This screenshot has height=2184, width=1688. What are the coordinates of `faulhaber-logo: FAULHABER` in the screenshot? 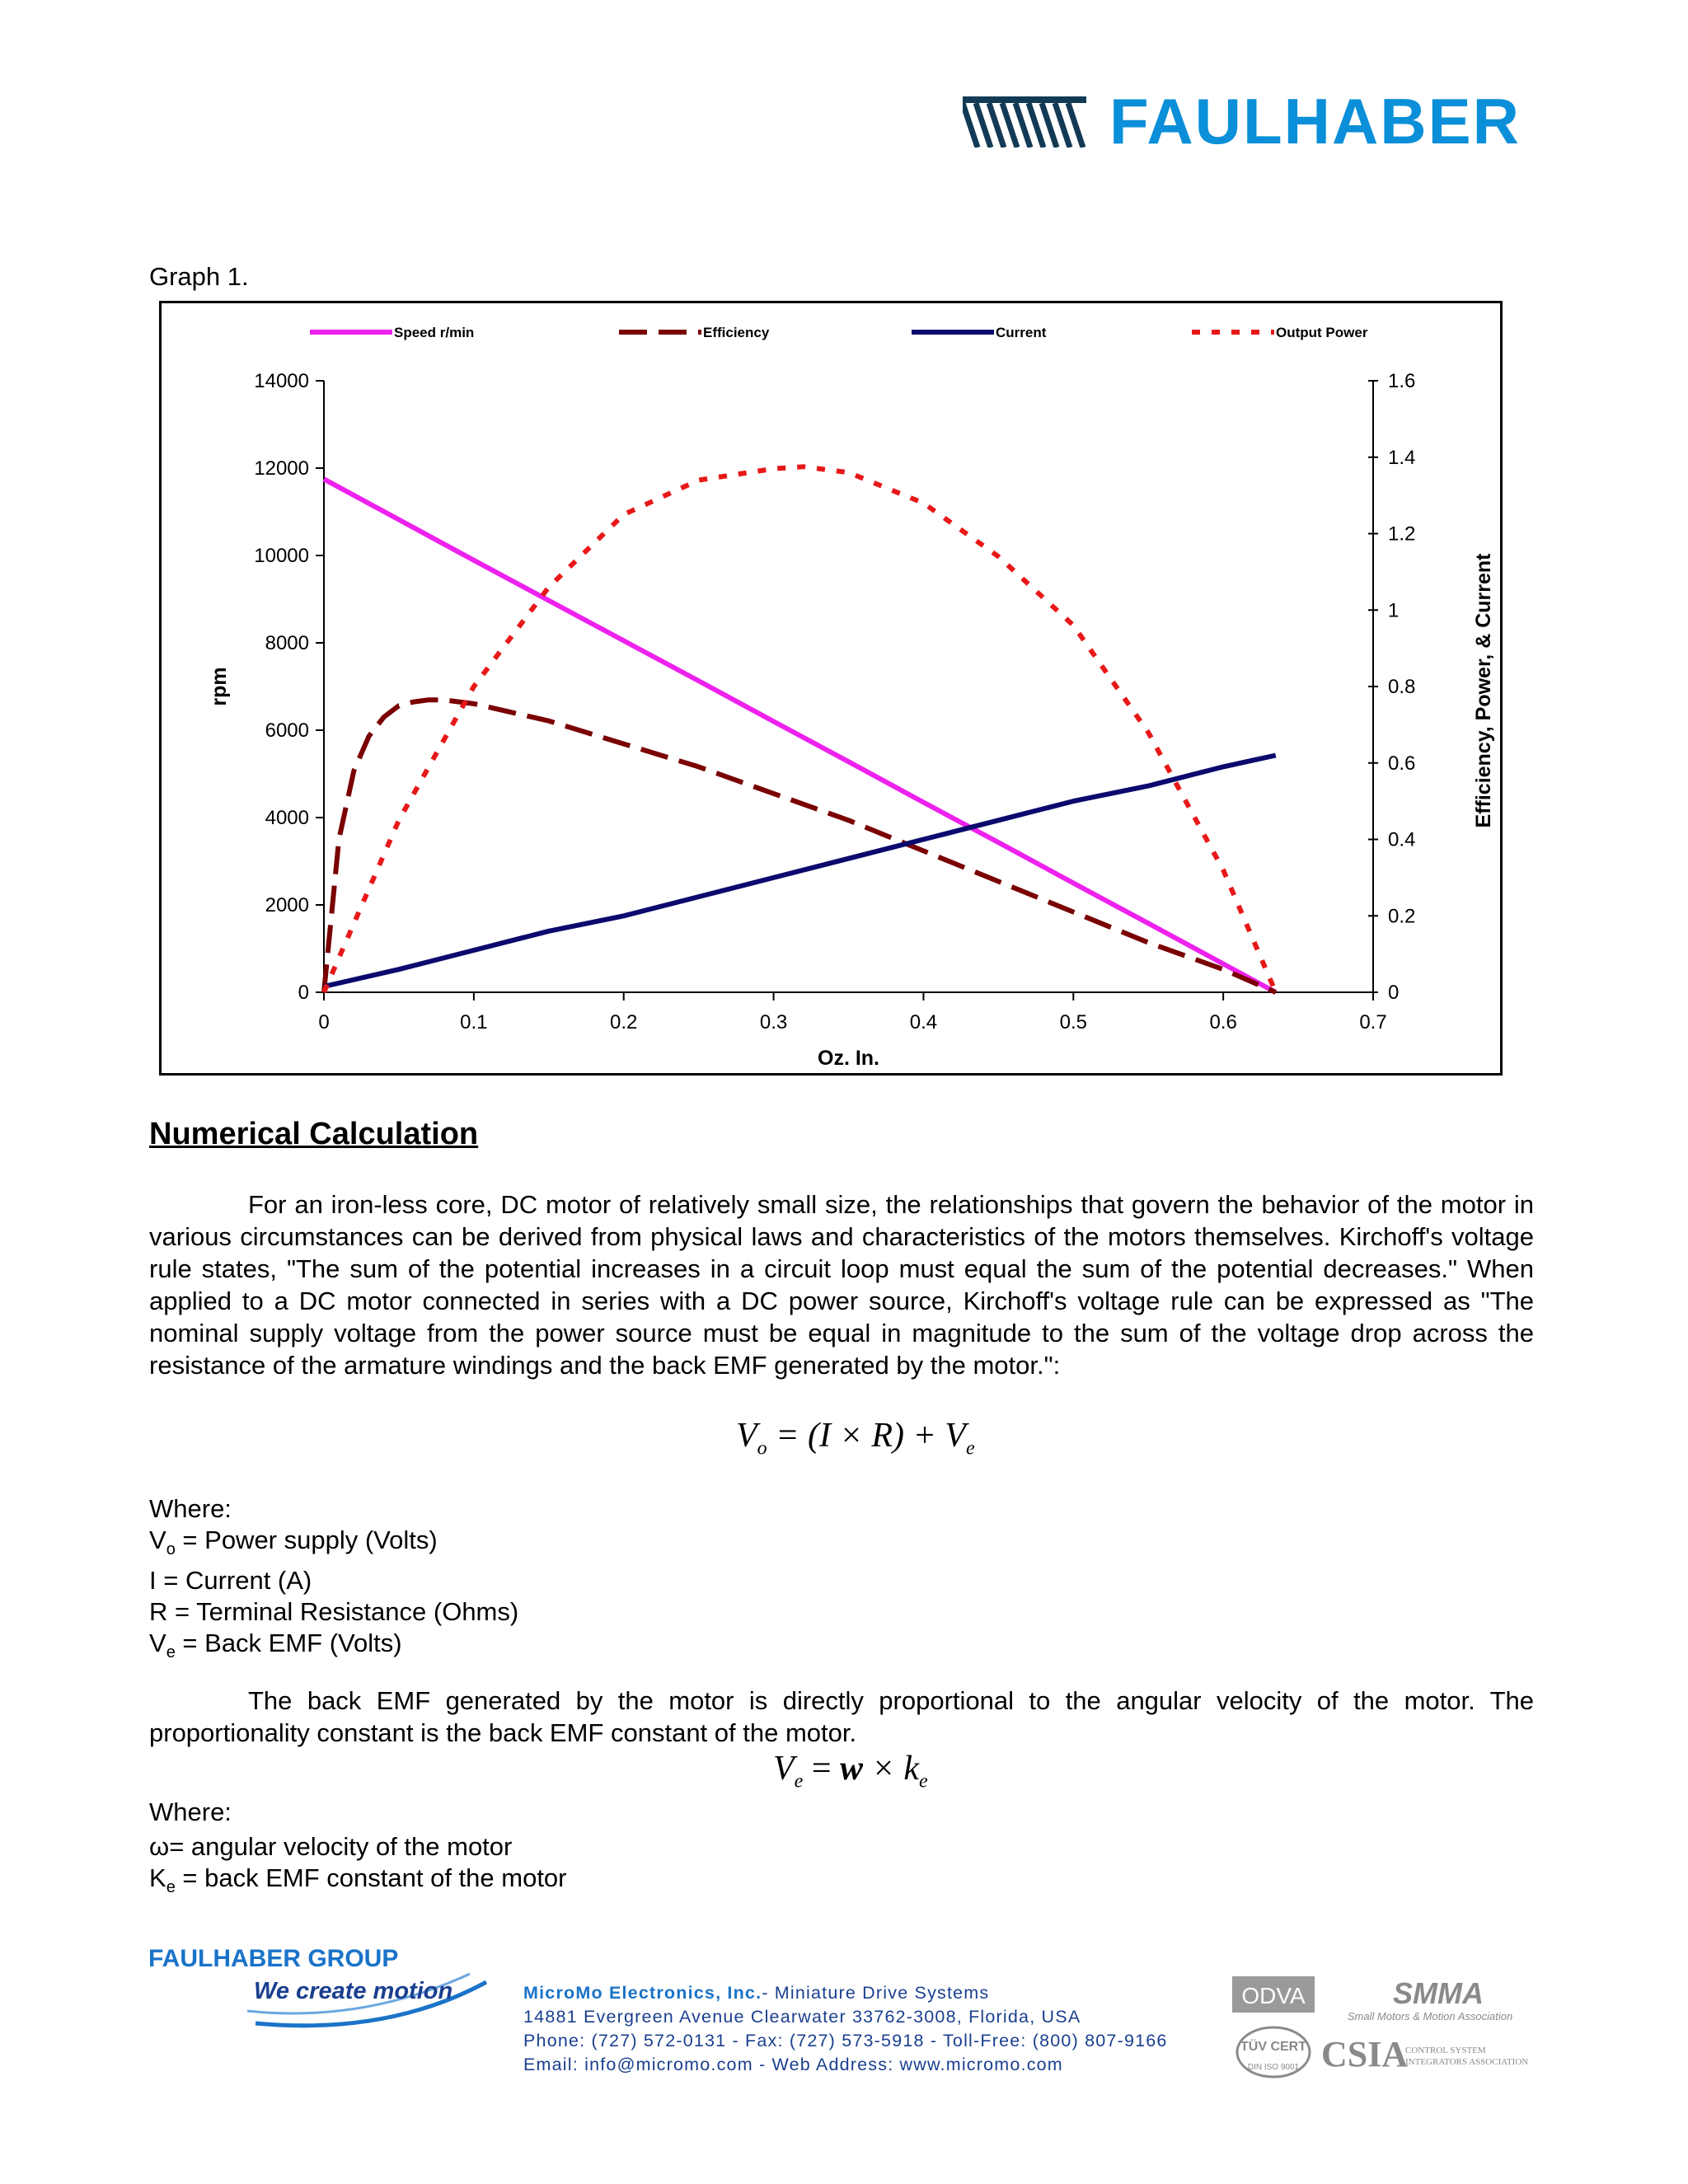 It's located at (1315, 121).